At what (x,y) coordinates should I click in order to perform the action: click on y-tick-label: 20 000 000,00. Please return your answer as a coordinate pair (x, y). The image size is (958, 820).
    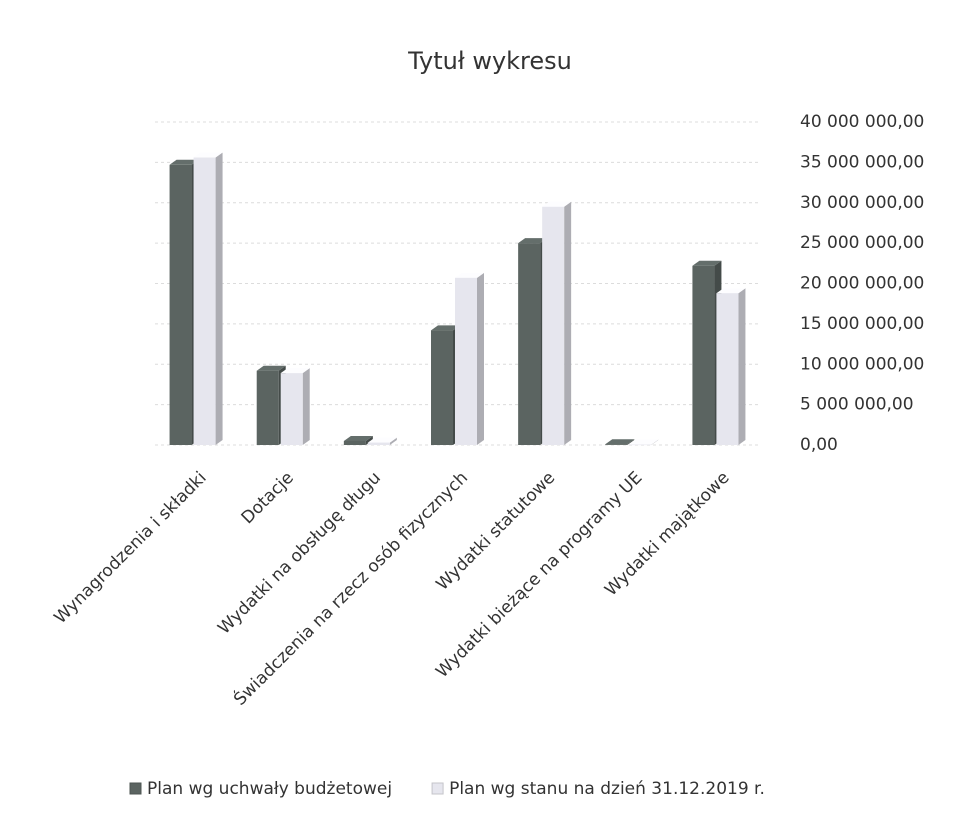
    Looking at the image, I should click on (862, 284).